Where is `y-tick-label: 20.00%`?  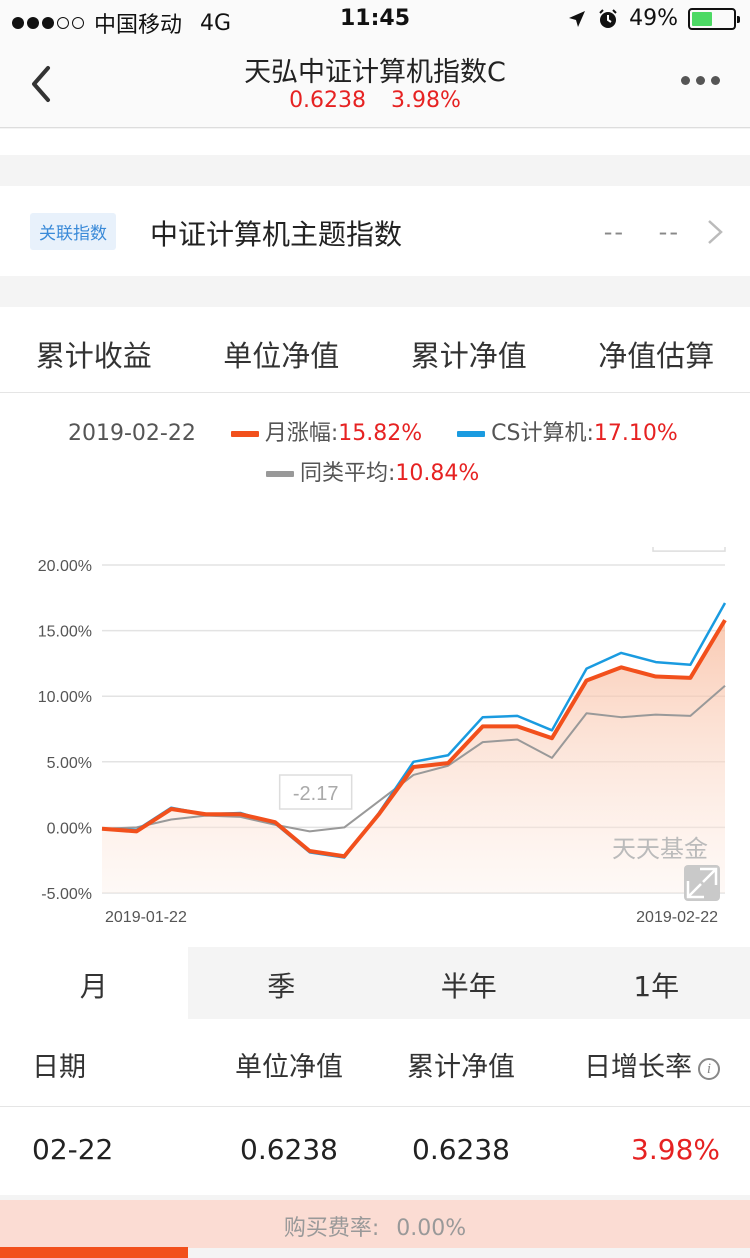 y-tick-label: 20.00% is located at coordinates (65, 566).